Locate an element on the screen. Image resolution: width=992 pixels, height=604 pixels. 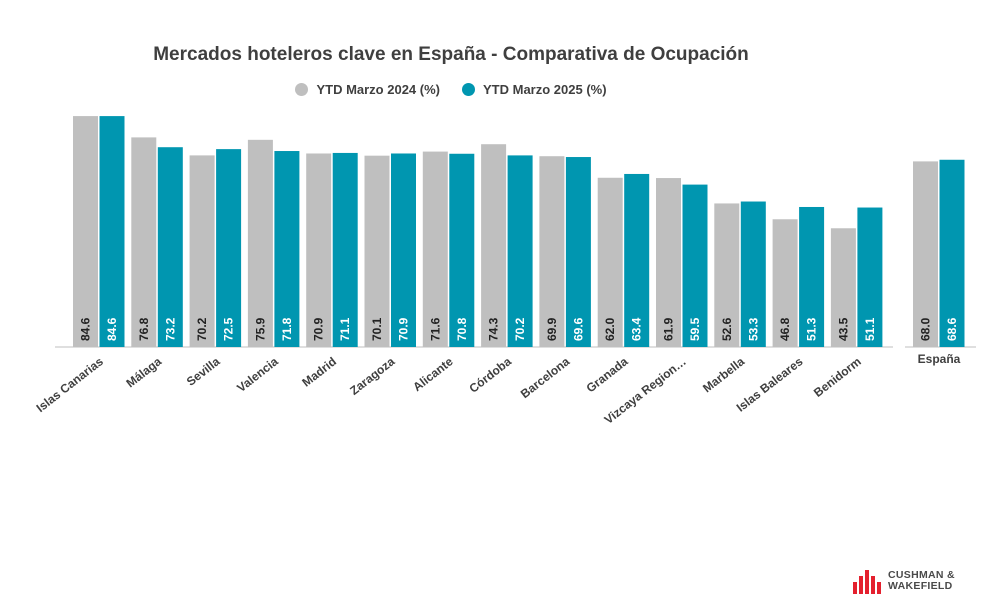
category-label-sevilla: Sevilla is located at coordinates (203, 371).